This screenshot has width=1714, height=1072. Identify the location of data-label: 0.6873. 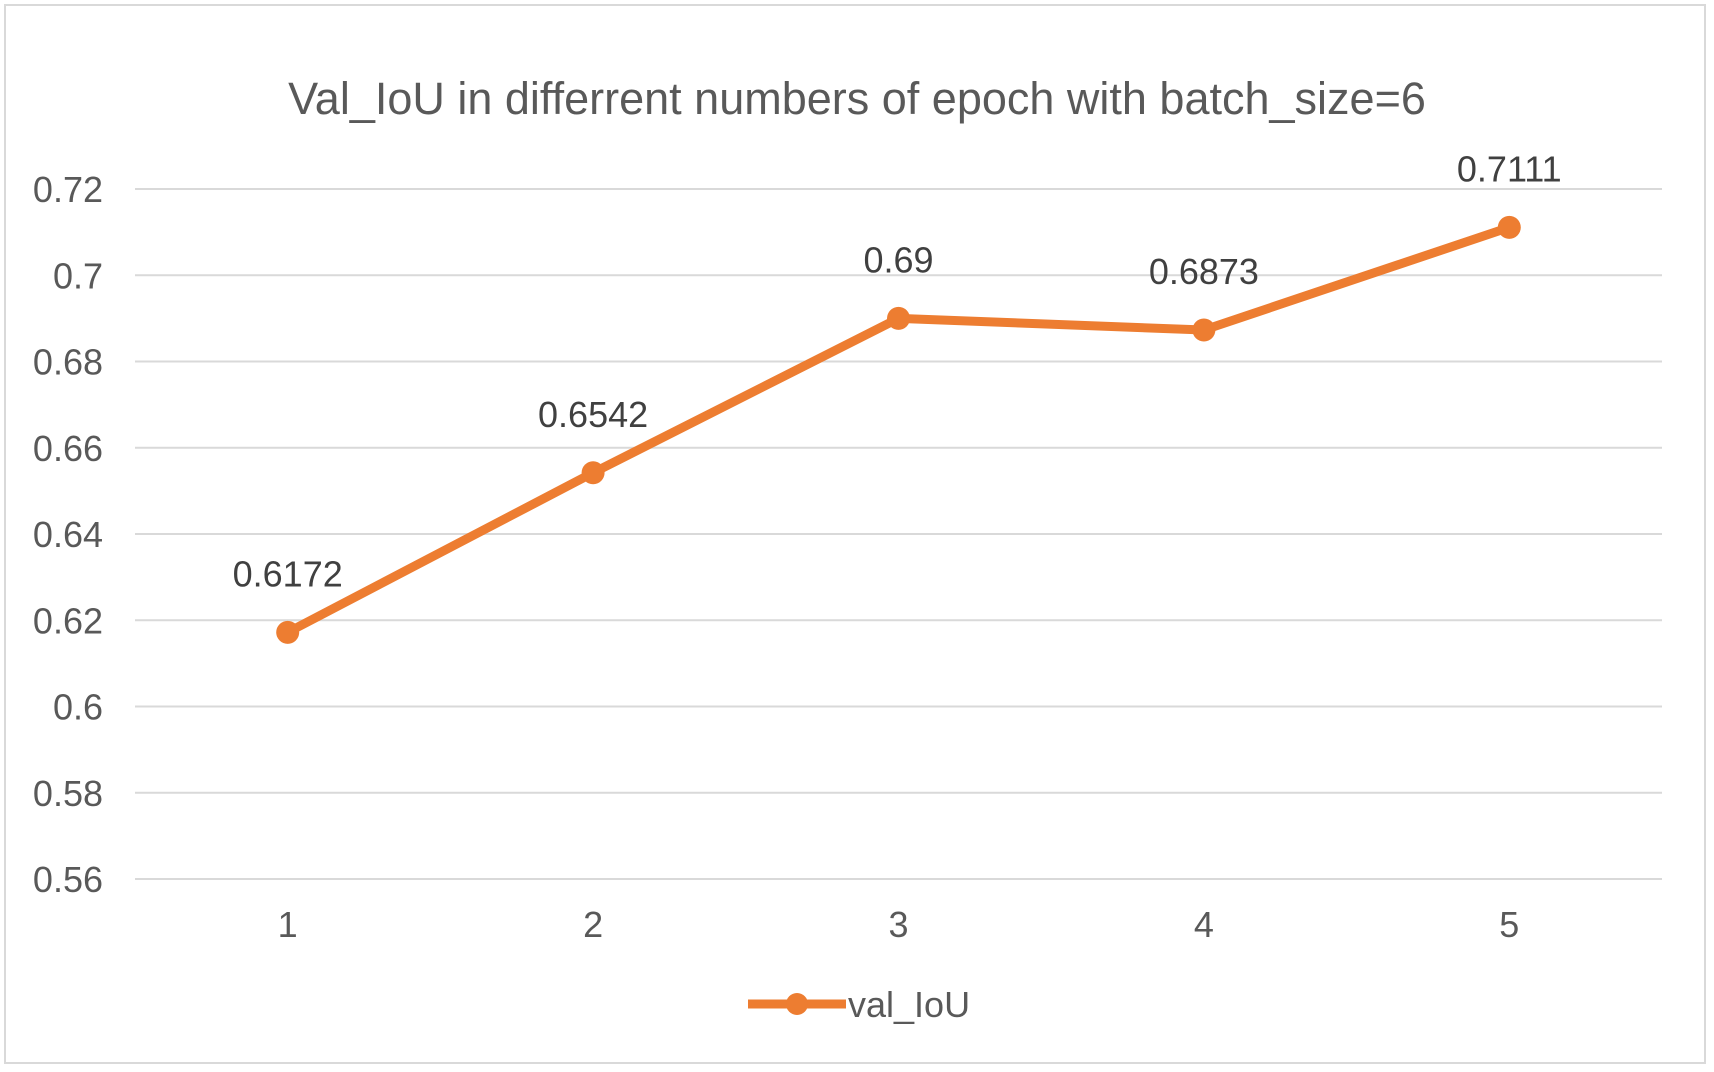
(1204, 271).